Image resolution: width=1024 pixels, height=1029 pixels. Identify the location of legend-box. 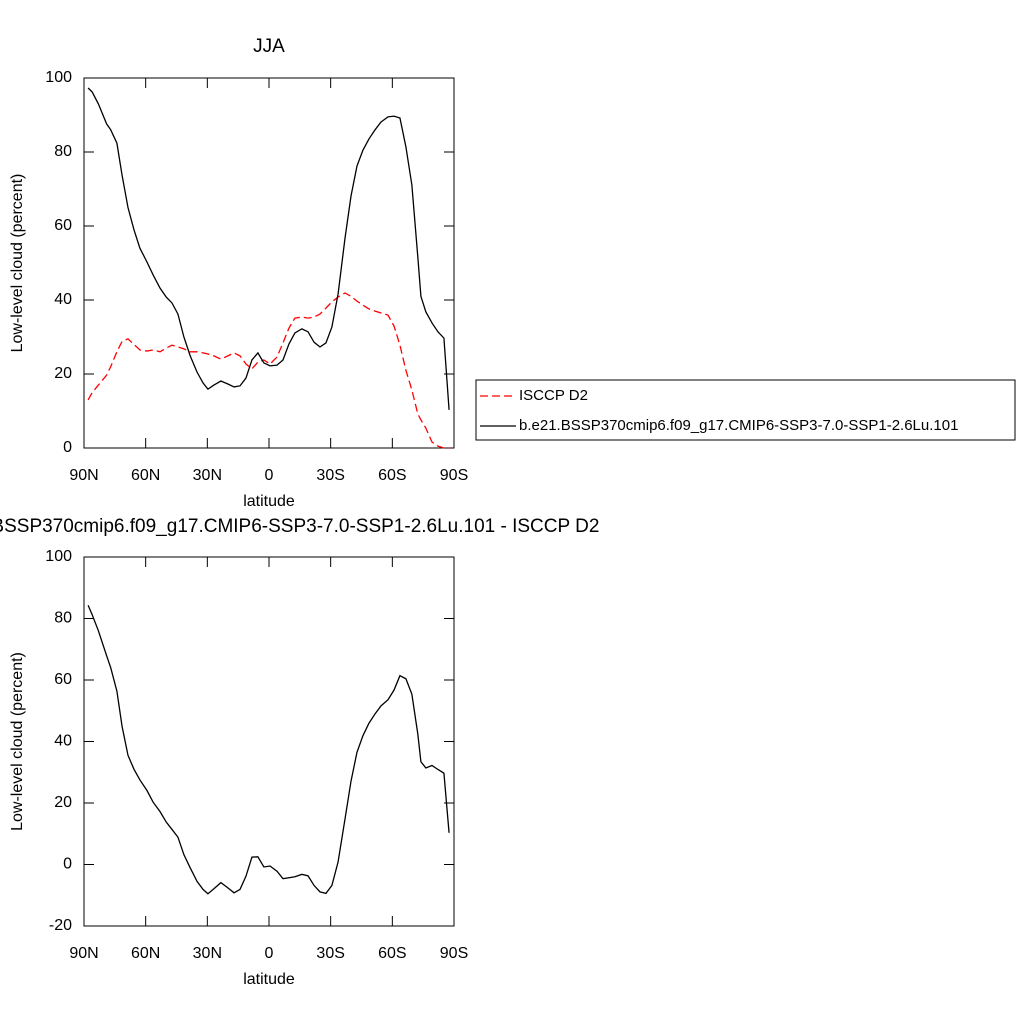
(745, 410).